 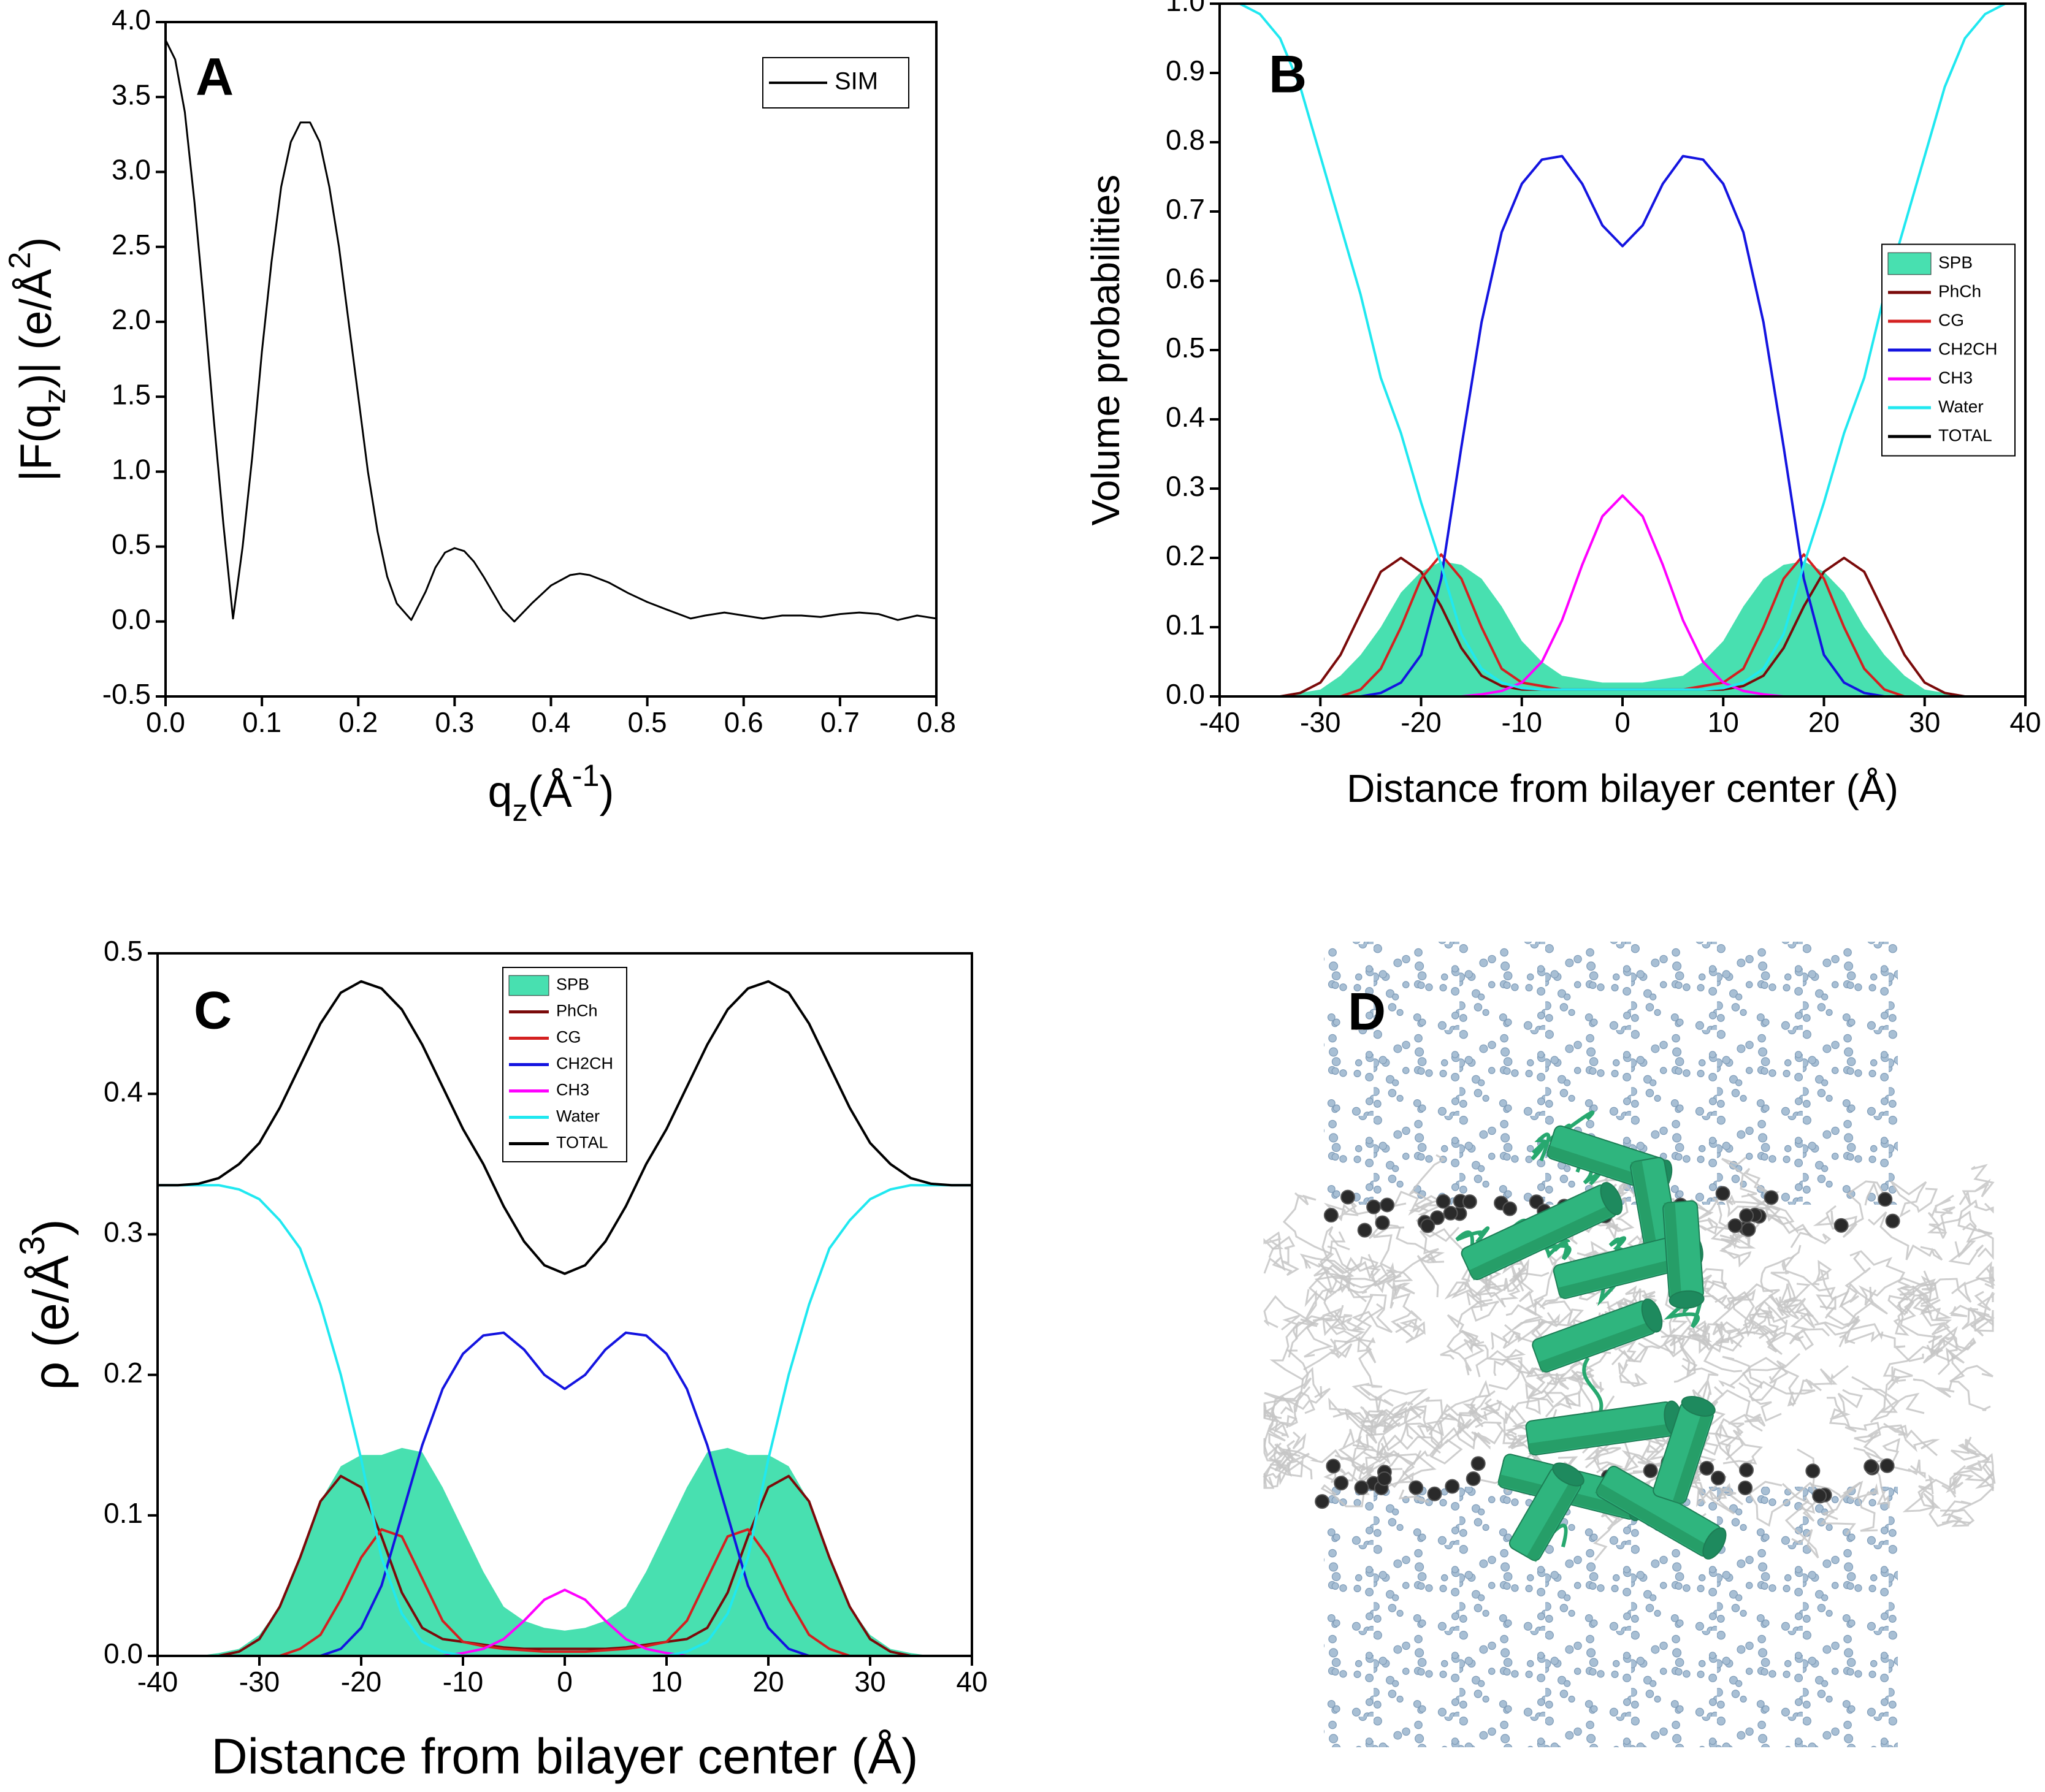 What do you see at coordinates (572, 1090) in the screenshot?
I see `legend-label: CH3` at bounding box center [572, 1090].